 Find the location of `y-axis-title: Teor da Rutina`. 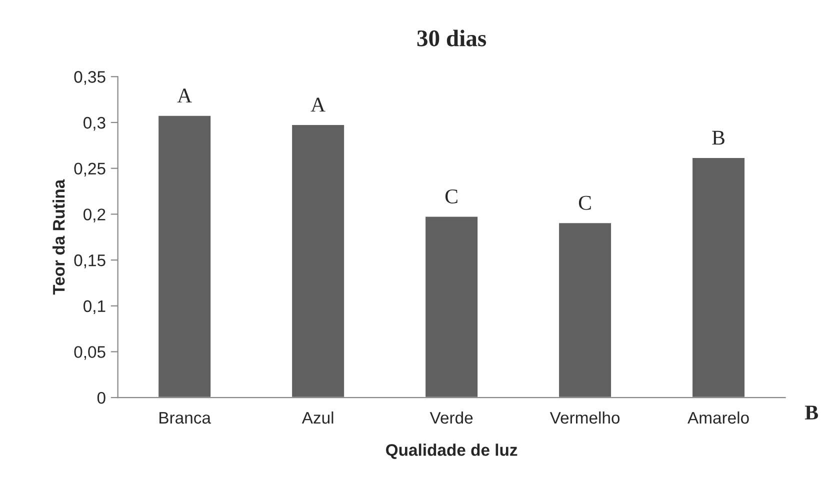

y-axis-title: Teor da Rutina is located at coordinates (58, 237).